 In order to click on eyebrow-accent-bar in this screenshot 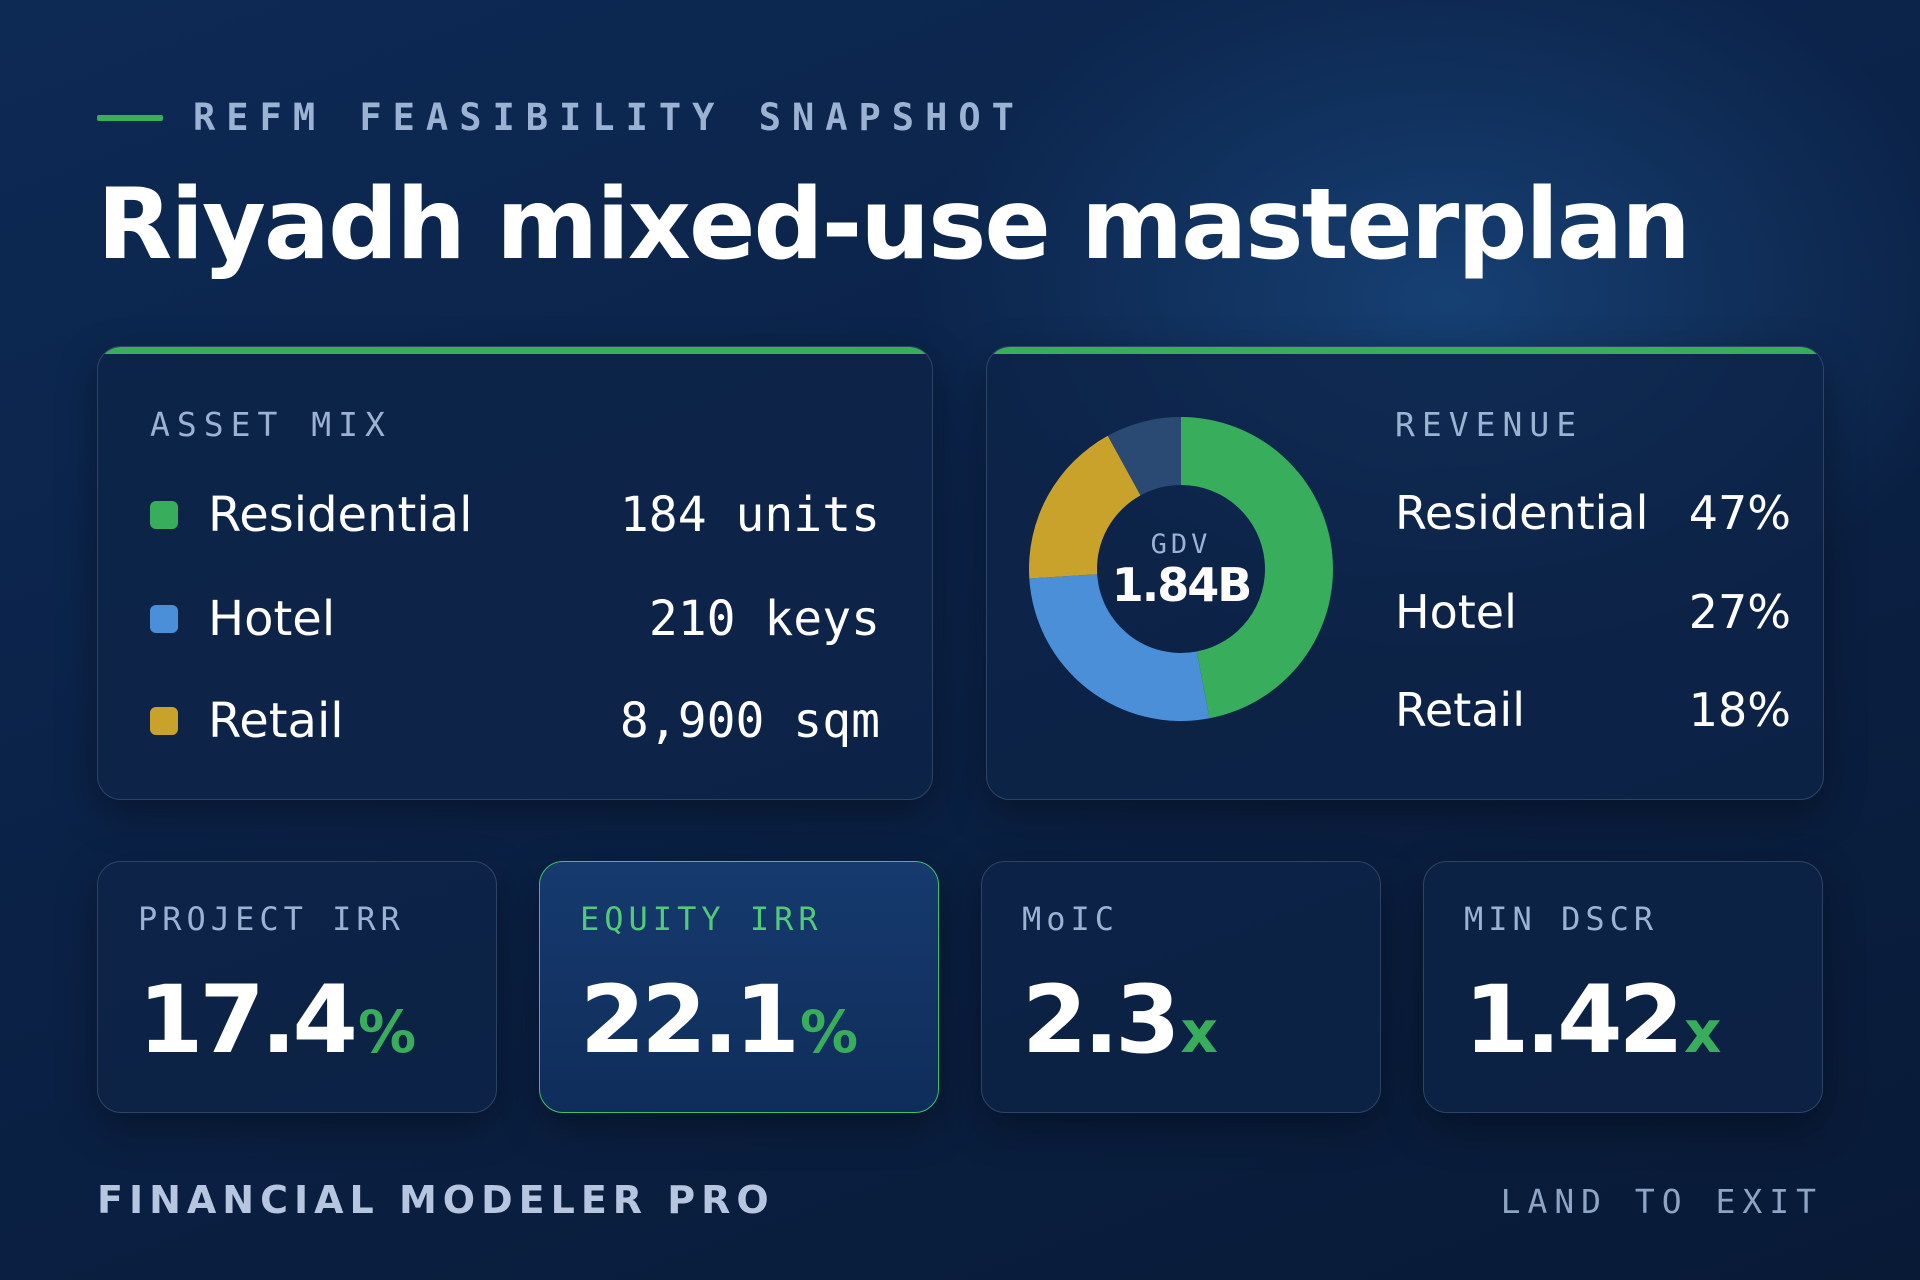, I will do `click(130, 117)`.